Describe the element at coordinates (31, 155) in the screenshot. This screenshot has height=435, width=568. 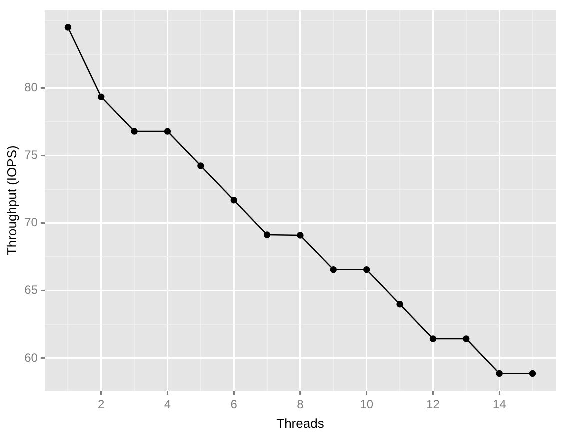
I see `y-tick-label: 75` at that location.